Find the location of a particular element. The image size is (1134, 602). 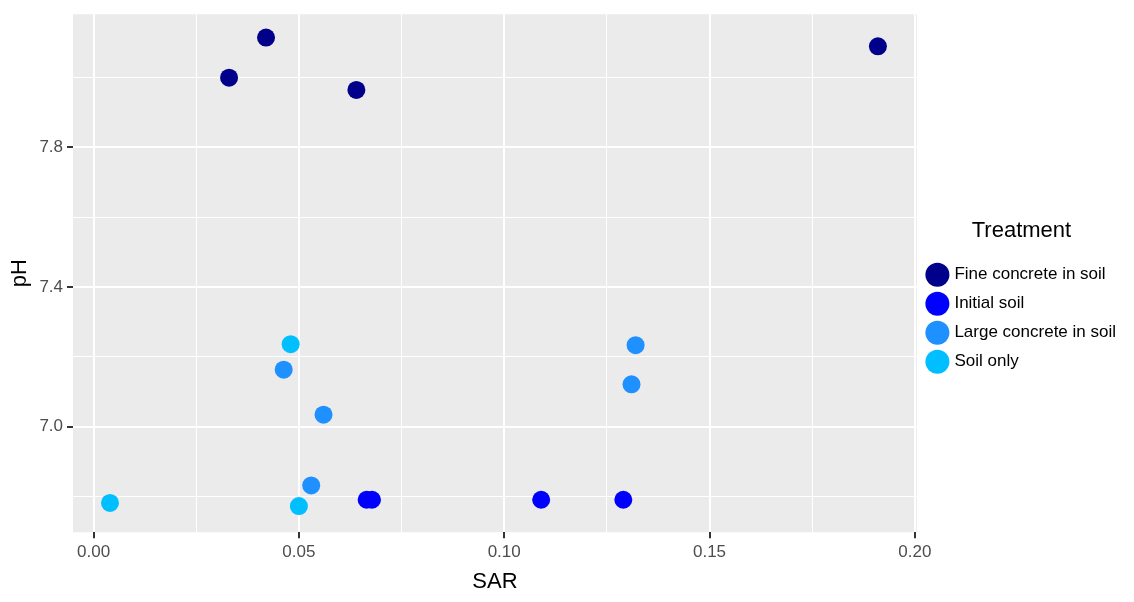

x-tick-label: 0.05 is located at coordinates (299, 552).